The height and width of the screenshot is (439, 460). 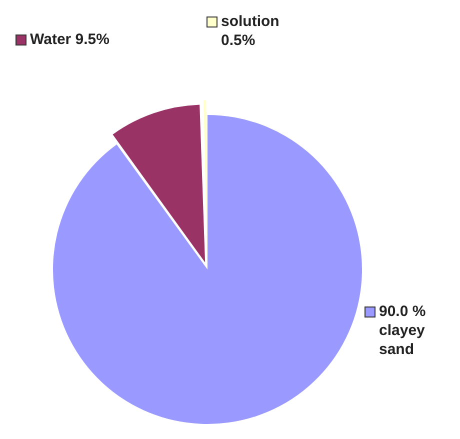 I want to click on legend-label: solution 0.5%, so click(x=250, y=31).